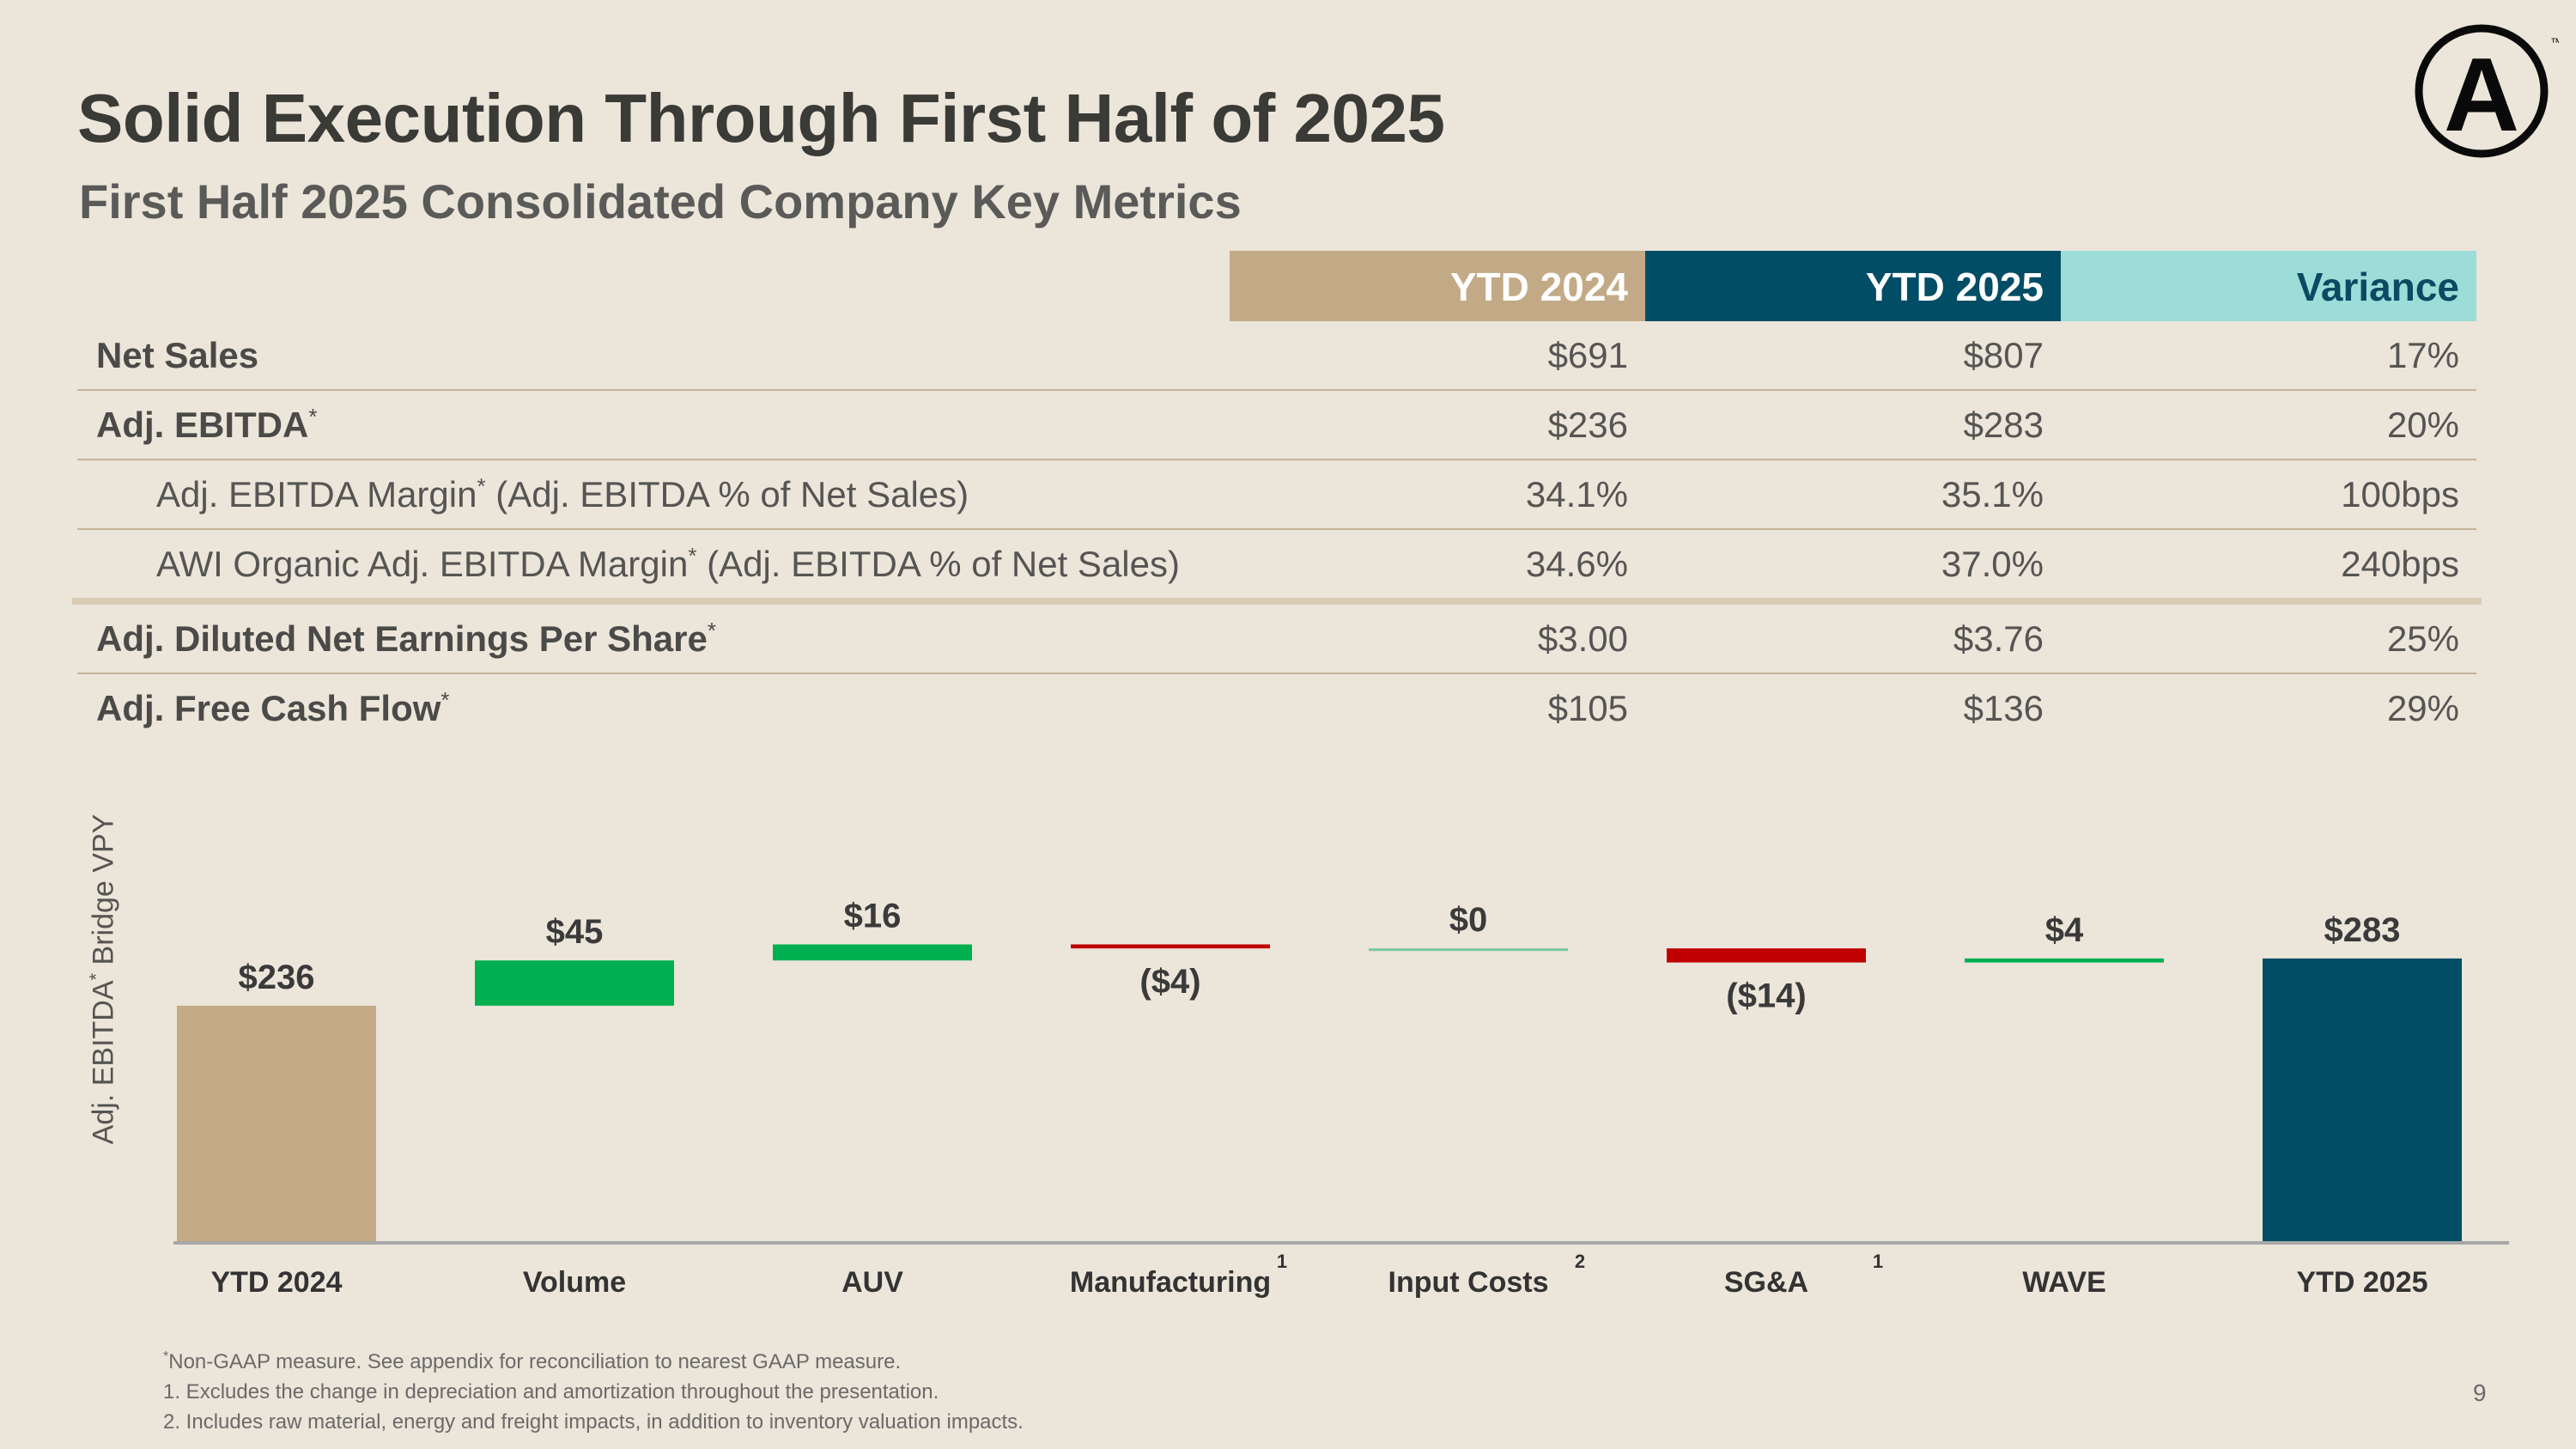  I want to click on value-variance: 100bps, so click(2400, 494).